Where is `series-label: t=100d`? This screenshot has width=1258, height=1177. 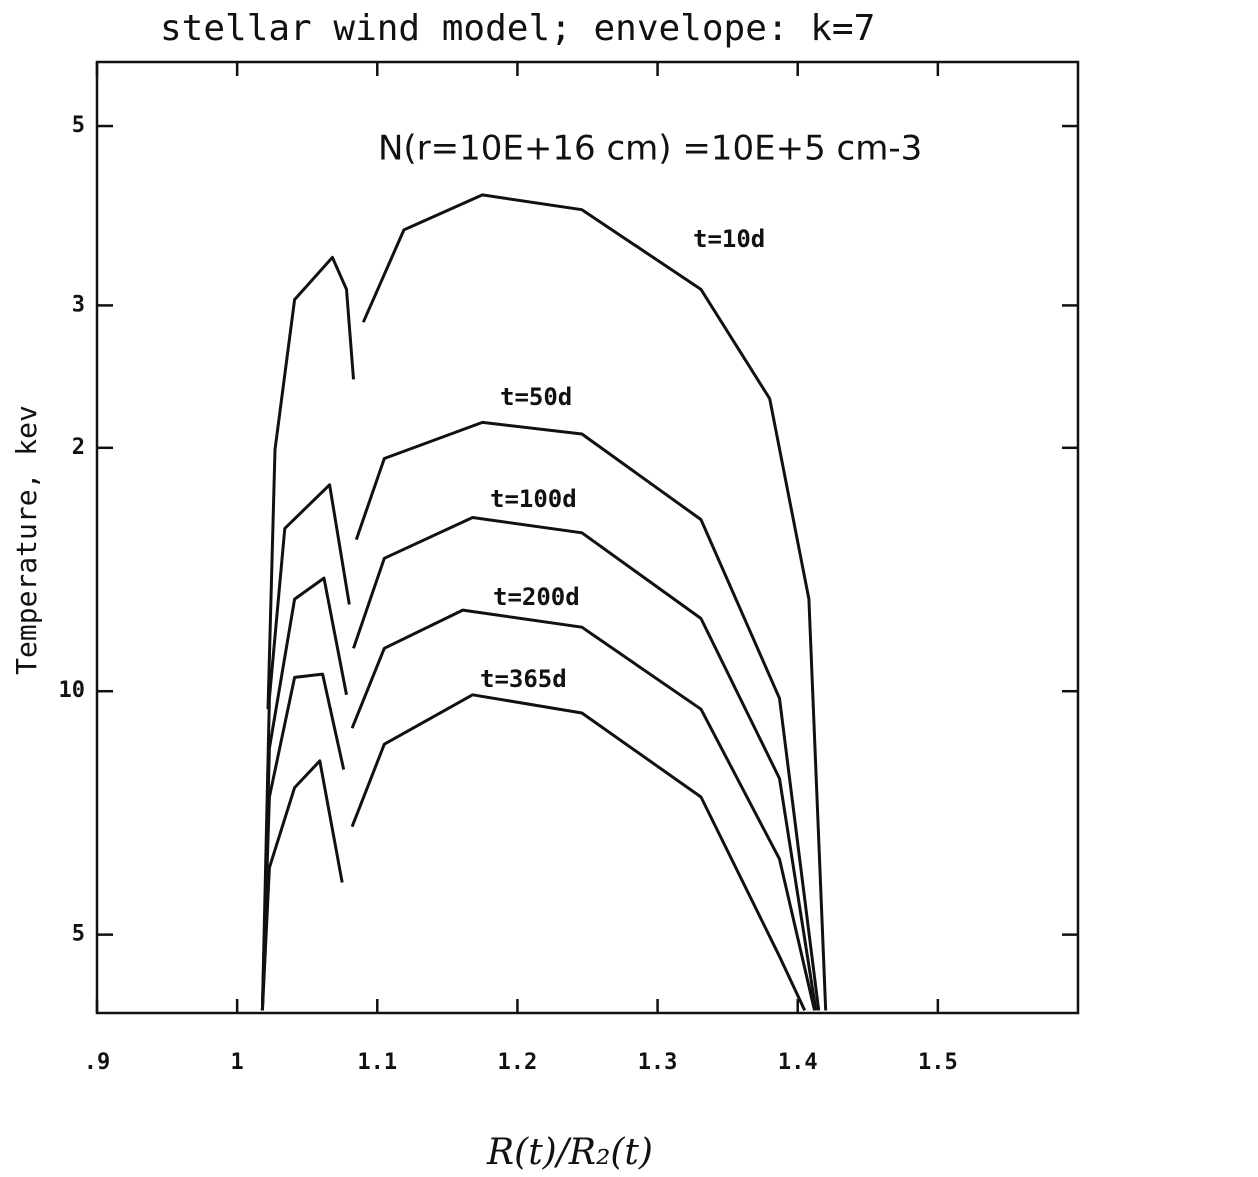
series-label: t=100d is located at coordinates (533, 499).